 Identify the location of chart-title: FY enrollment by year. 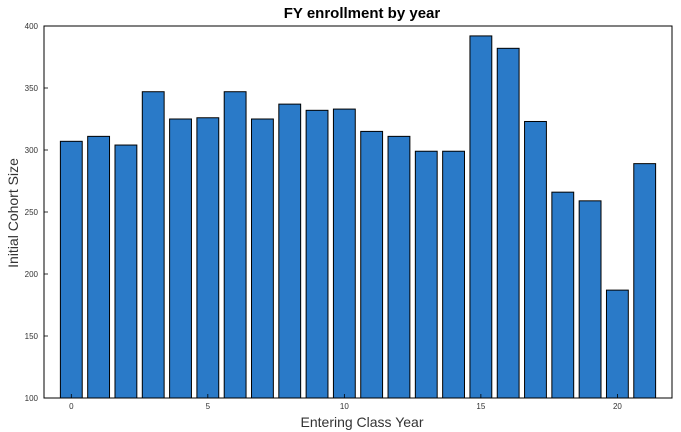
(362, 13).